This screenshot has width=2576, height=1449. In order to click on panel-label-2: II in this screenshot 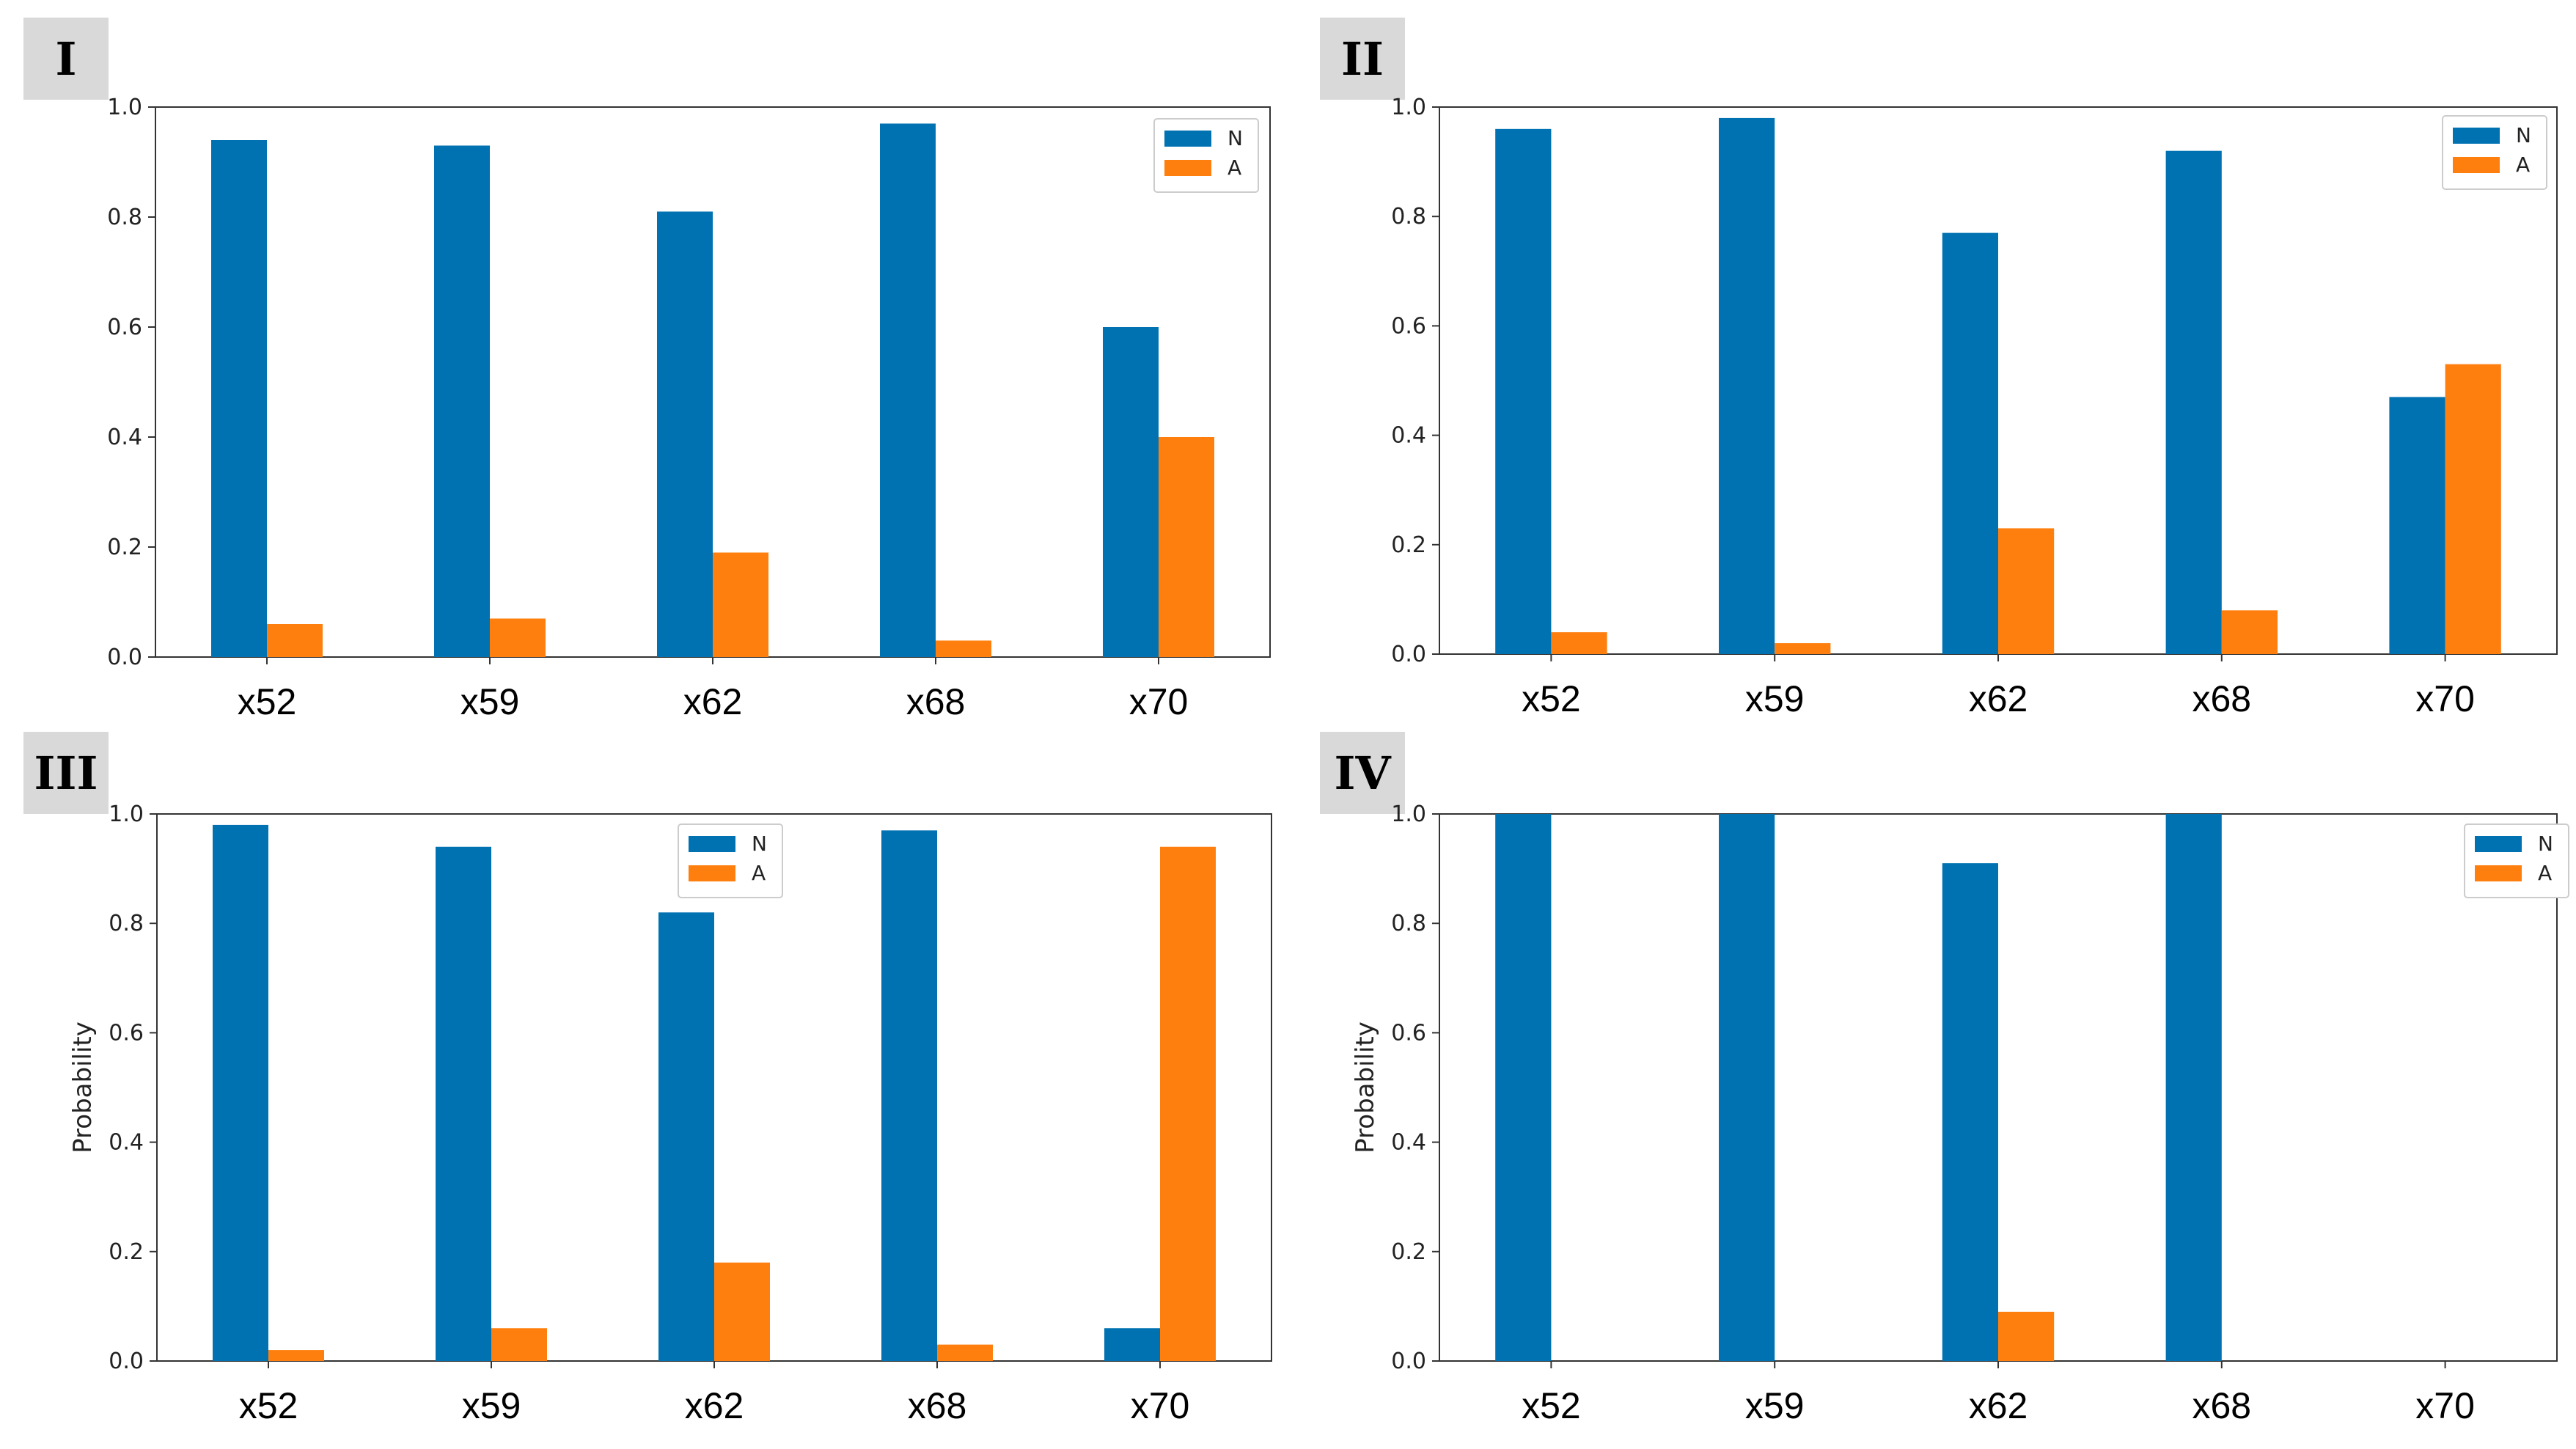, I will do `click(1363, 59)`.